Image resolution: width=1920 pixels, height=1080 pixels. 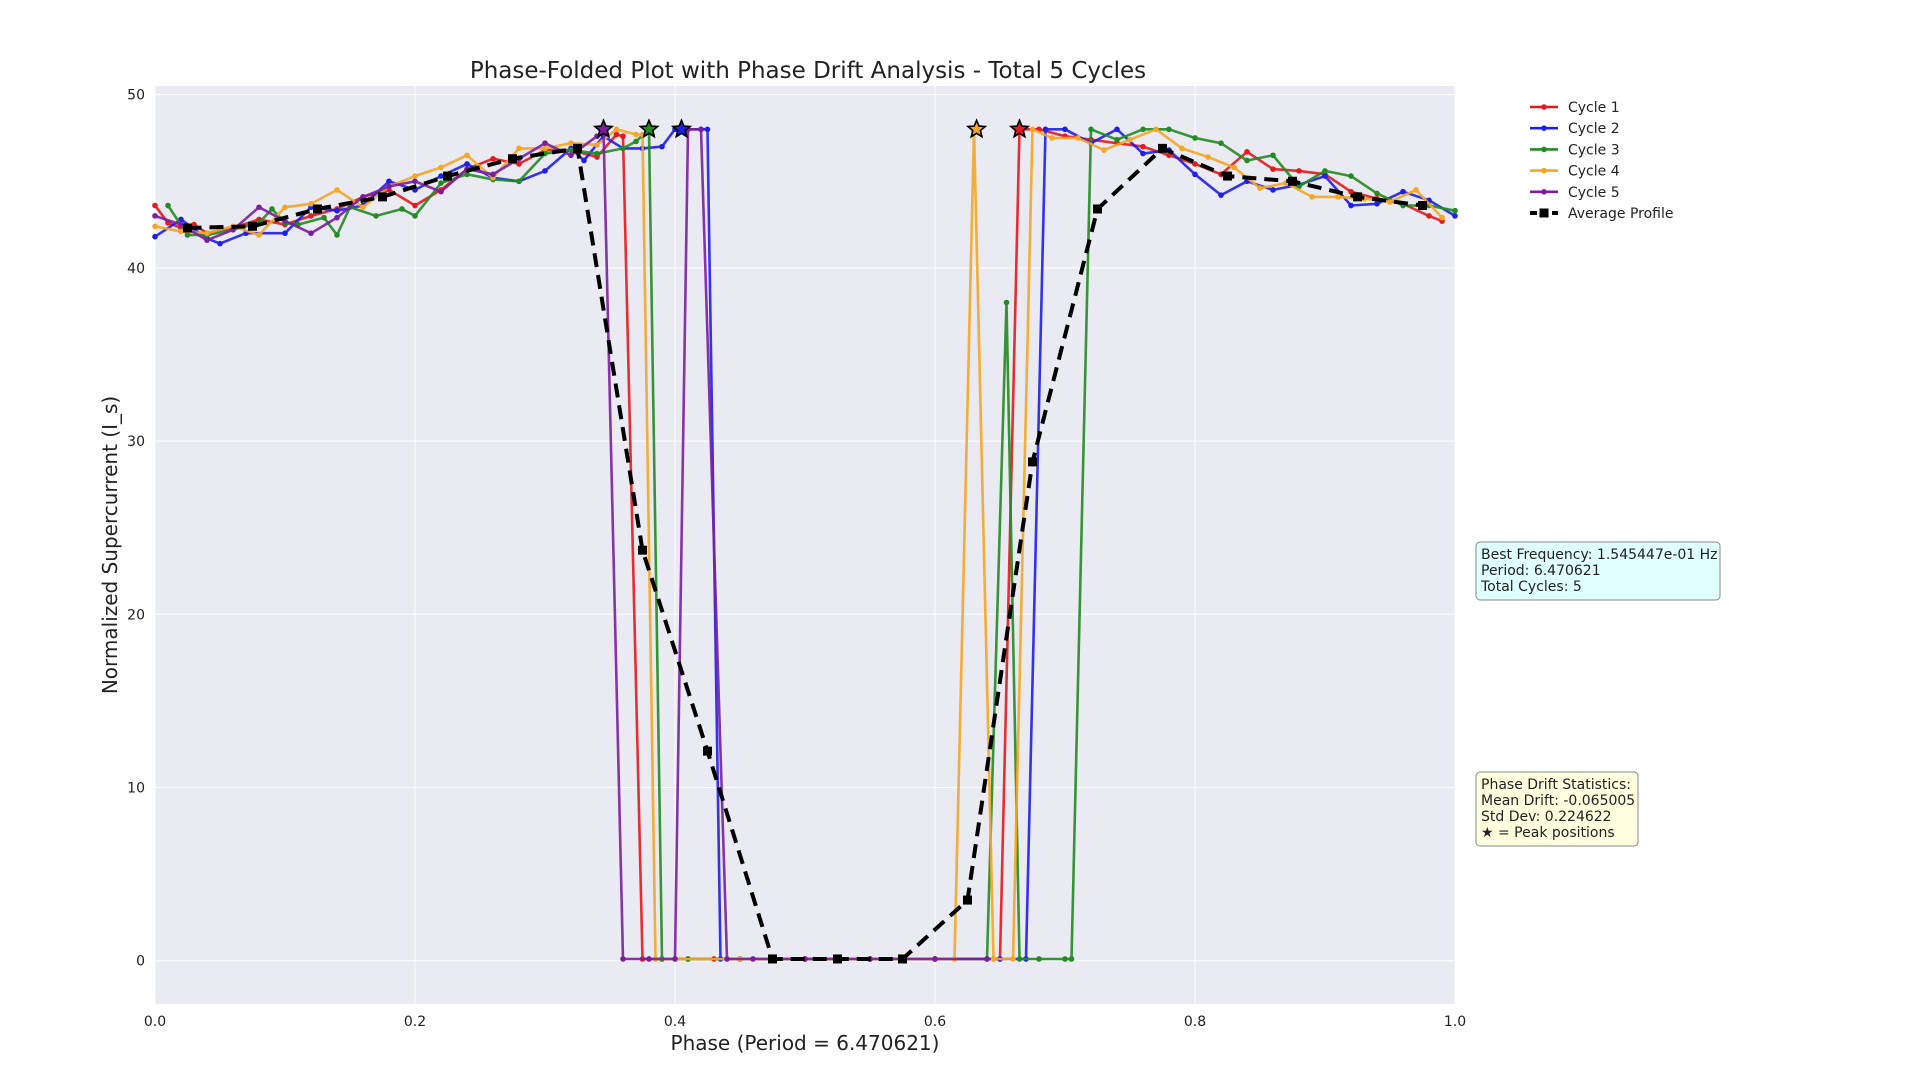 I want to click on box-background, so click(x=1598, y=571).